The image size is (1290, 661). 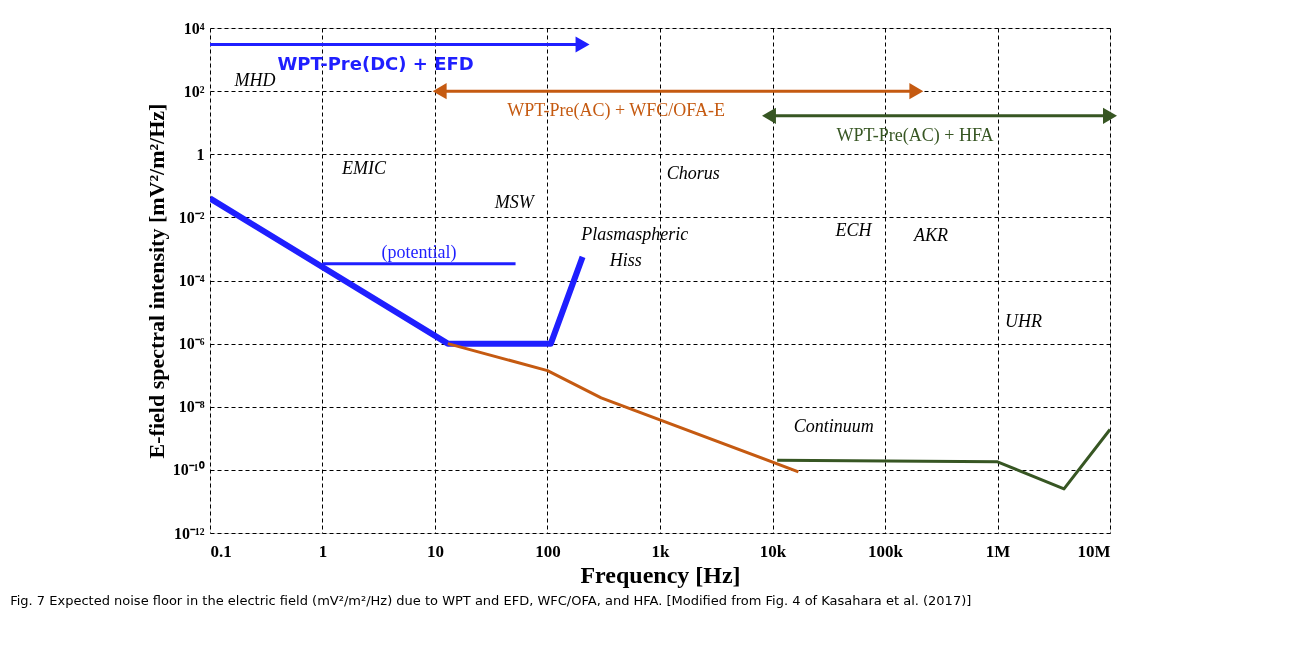 What do you see at coordinates (853, 230) in the screenshot?
I see `annotation: ECH` at bounding box center [853, 230].